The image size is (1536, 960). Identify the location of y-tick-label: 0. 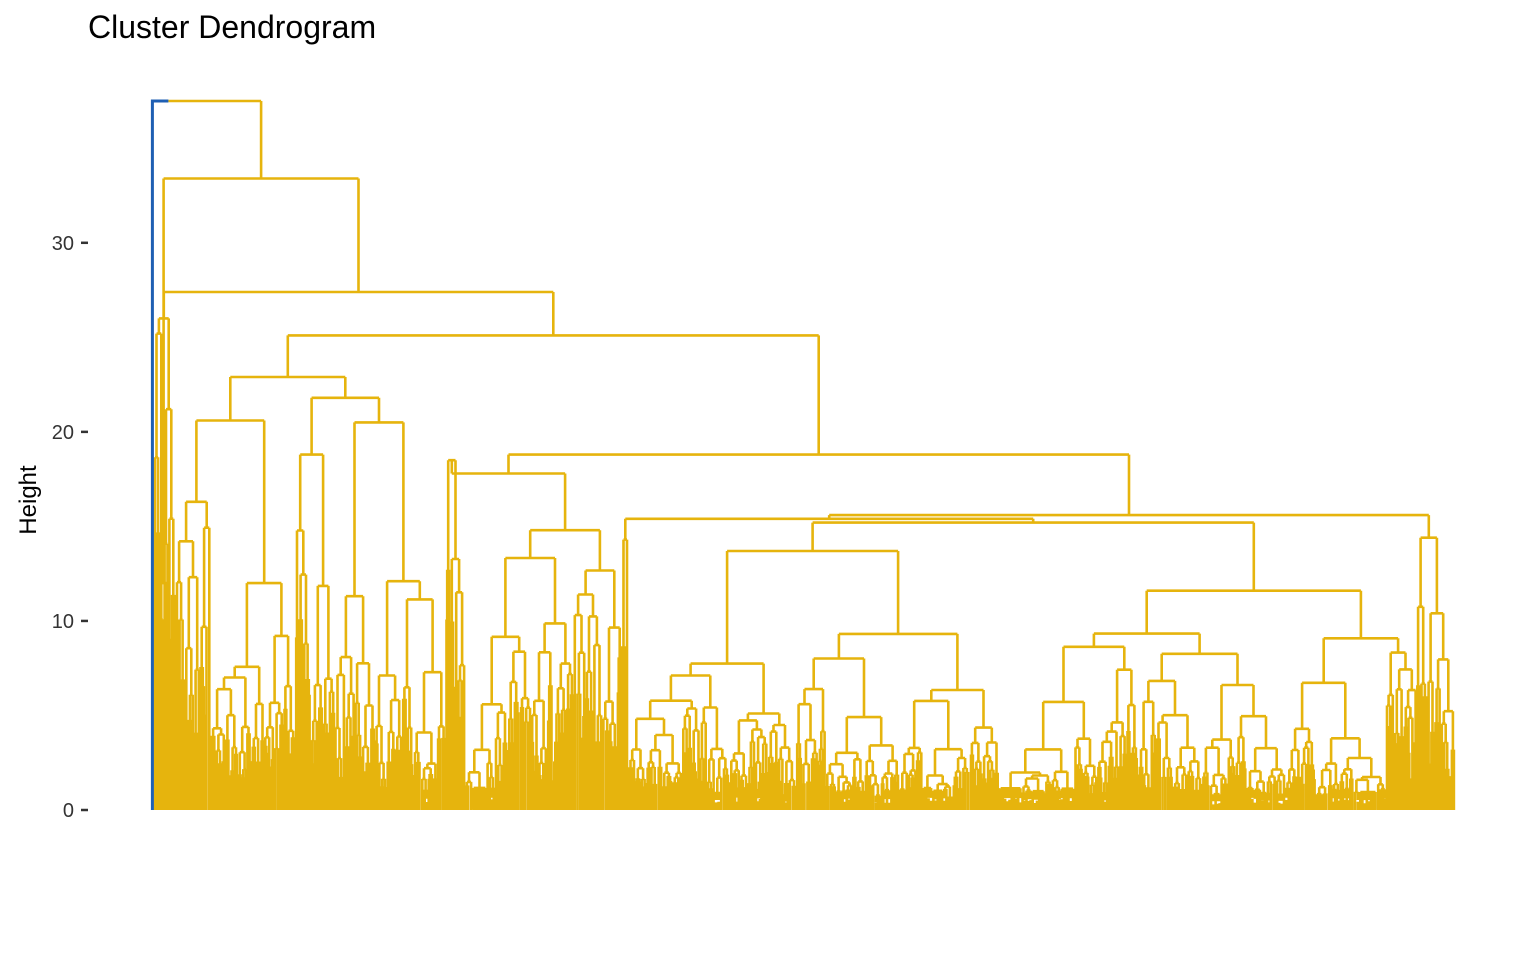
(68, 811).